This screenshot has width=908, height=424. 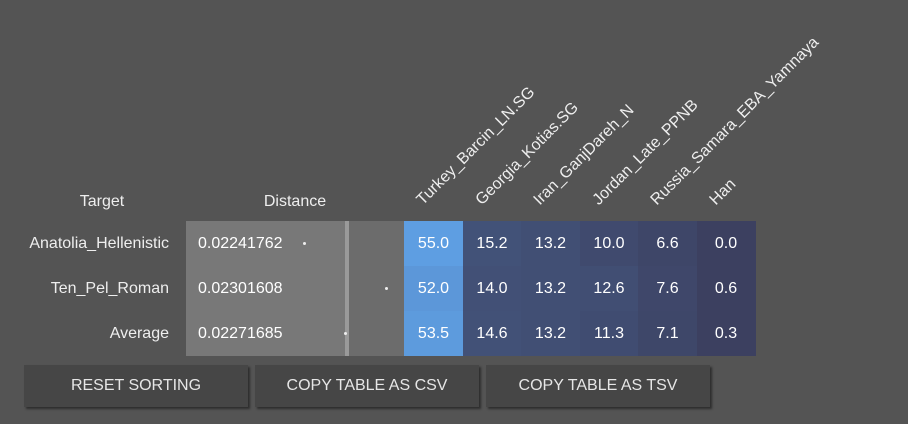 I want to click on target-cell: Average, so click(x=139, y=333).